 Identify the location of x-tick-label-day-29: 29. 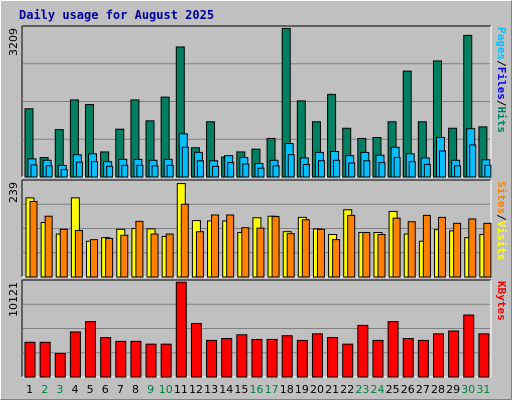
(453, 389).